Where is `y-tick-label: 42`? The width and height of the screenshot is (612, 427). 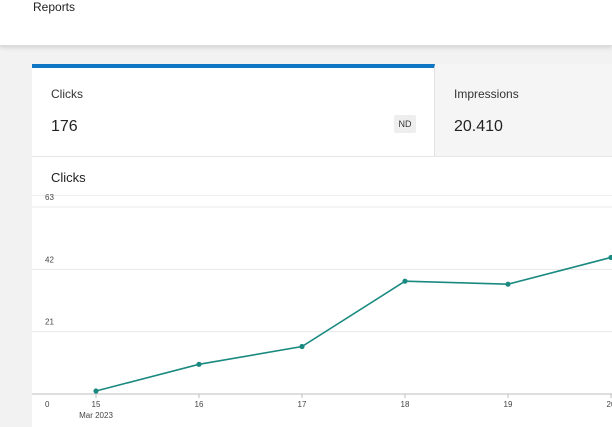 y-tick-label: 42 is located at coordinates (49, 259).